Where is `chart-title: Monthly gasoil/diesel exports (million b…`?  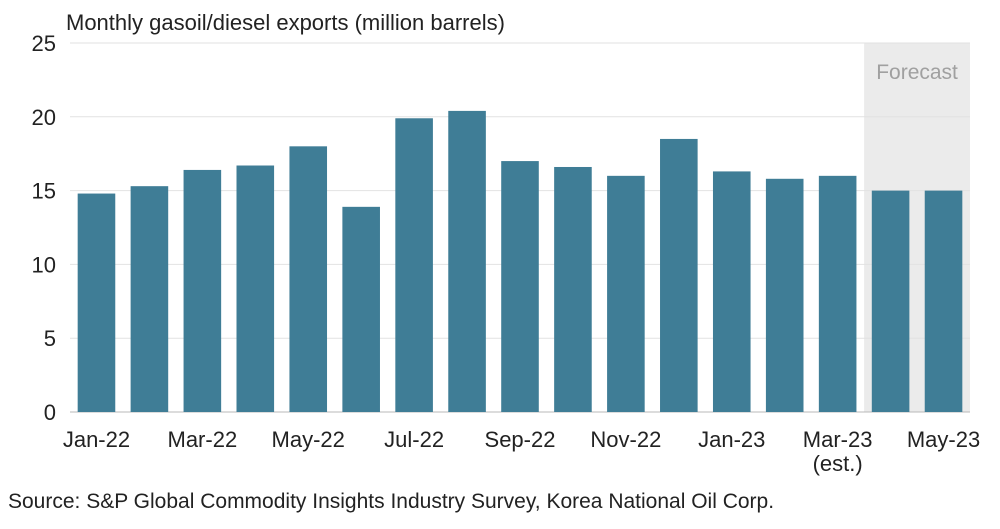
chart-title: Monthly gasoil/diesel exports (million b… is located at coordinates (285, 22).